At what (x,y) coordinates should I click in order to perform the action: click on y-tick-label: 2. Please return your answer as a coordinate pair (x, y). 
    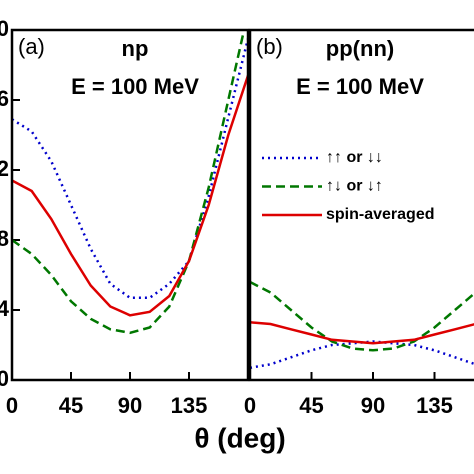
    Looking at the image, I should click on (4, 168).